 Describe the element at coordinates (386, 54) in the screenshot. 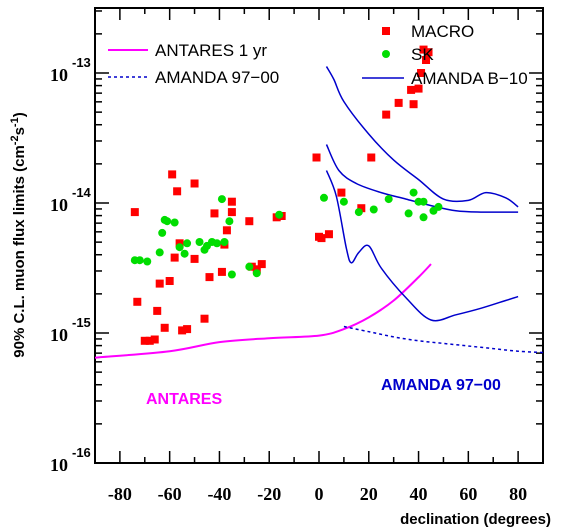

I see `legend-sk-marker` at that location.